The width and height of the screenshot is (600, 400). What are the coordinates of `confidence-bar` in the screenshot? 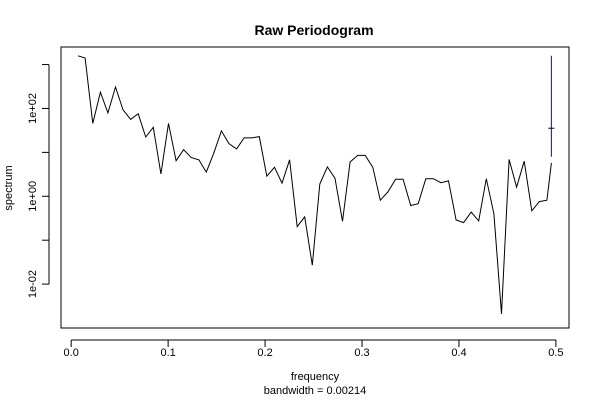 It's located at (551, 106).